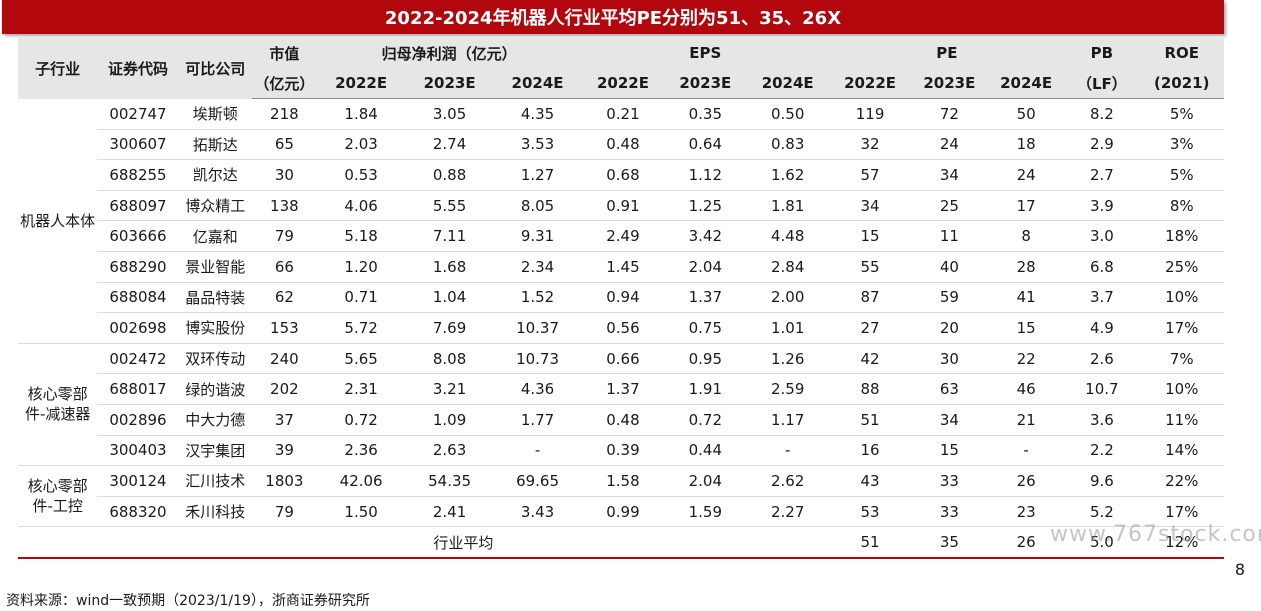 This screenshot has height=611, width=1261. What do you see at coordinates (138, 298) in the screenshot?
I see `cell-code: 688084` at bounding box center [138, 298].